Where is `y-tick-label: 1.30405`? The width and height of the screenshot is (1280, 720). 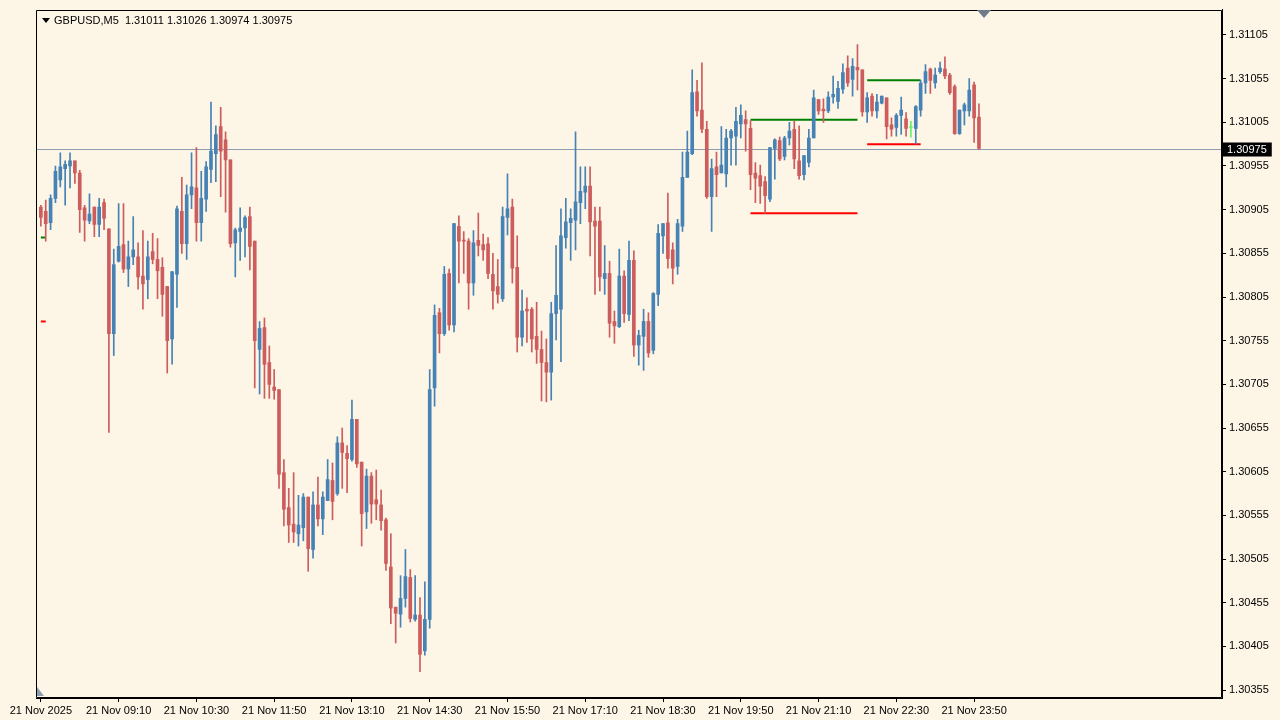
y-tick-label: 1.30405 is located at coordinates (1249, 645).